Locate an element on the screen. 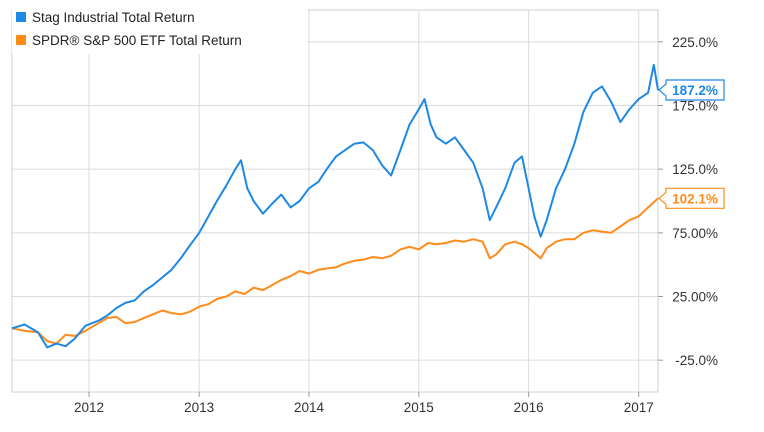 This screenshot has height=432, width=764. x-tick-label: 2014 is located at coordinates (309, 407).